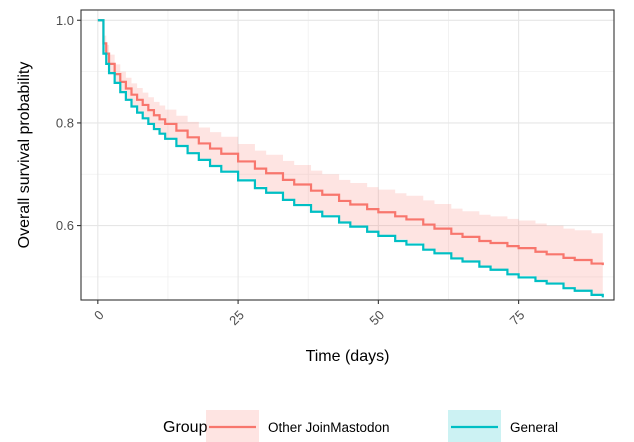 This screenshot has height=442, width=634. Describe the element at coordinates (309, 314) in the screenshot. I see `x-axis-ticks: 0 25 50 75` at that location.